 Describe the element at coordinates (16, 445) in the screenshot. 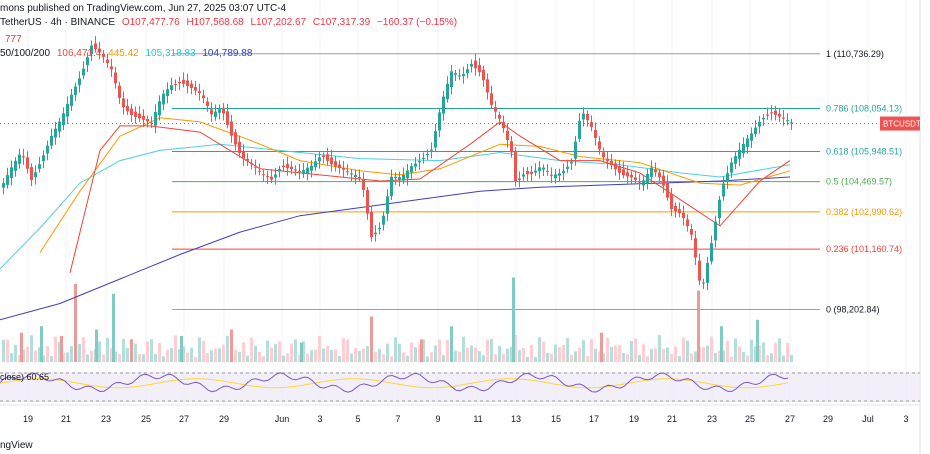

I see `tradingview-brand: ngView` at that location.